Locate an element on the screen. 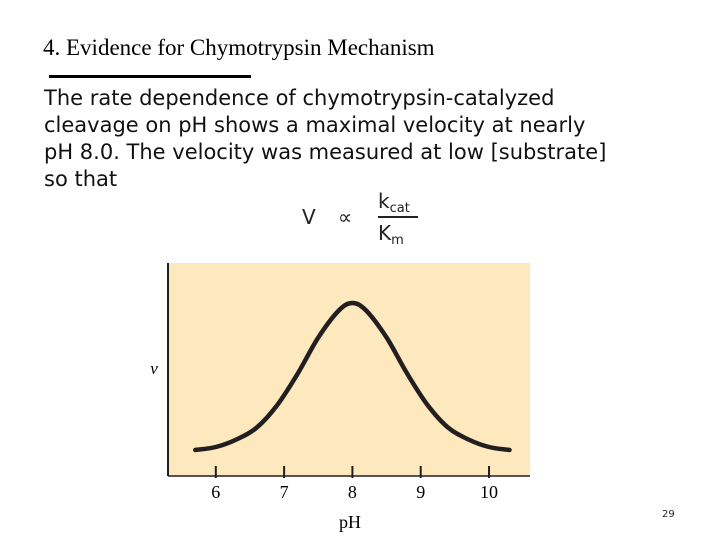 Image resolution: width=720 pixels, height=540 pixels. body-line: so that is located at coordinates (81, 179).